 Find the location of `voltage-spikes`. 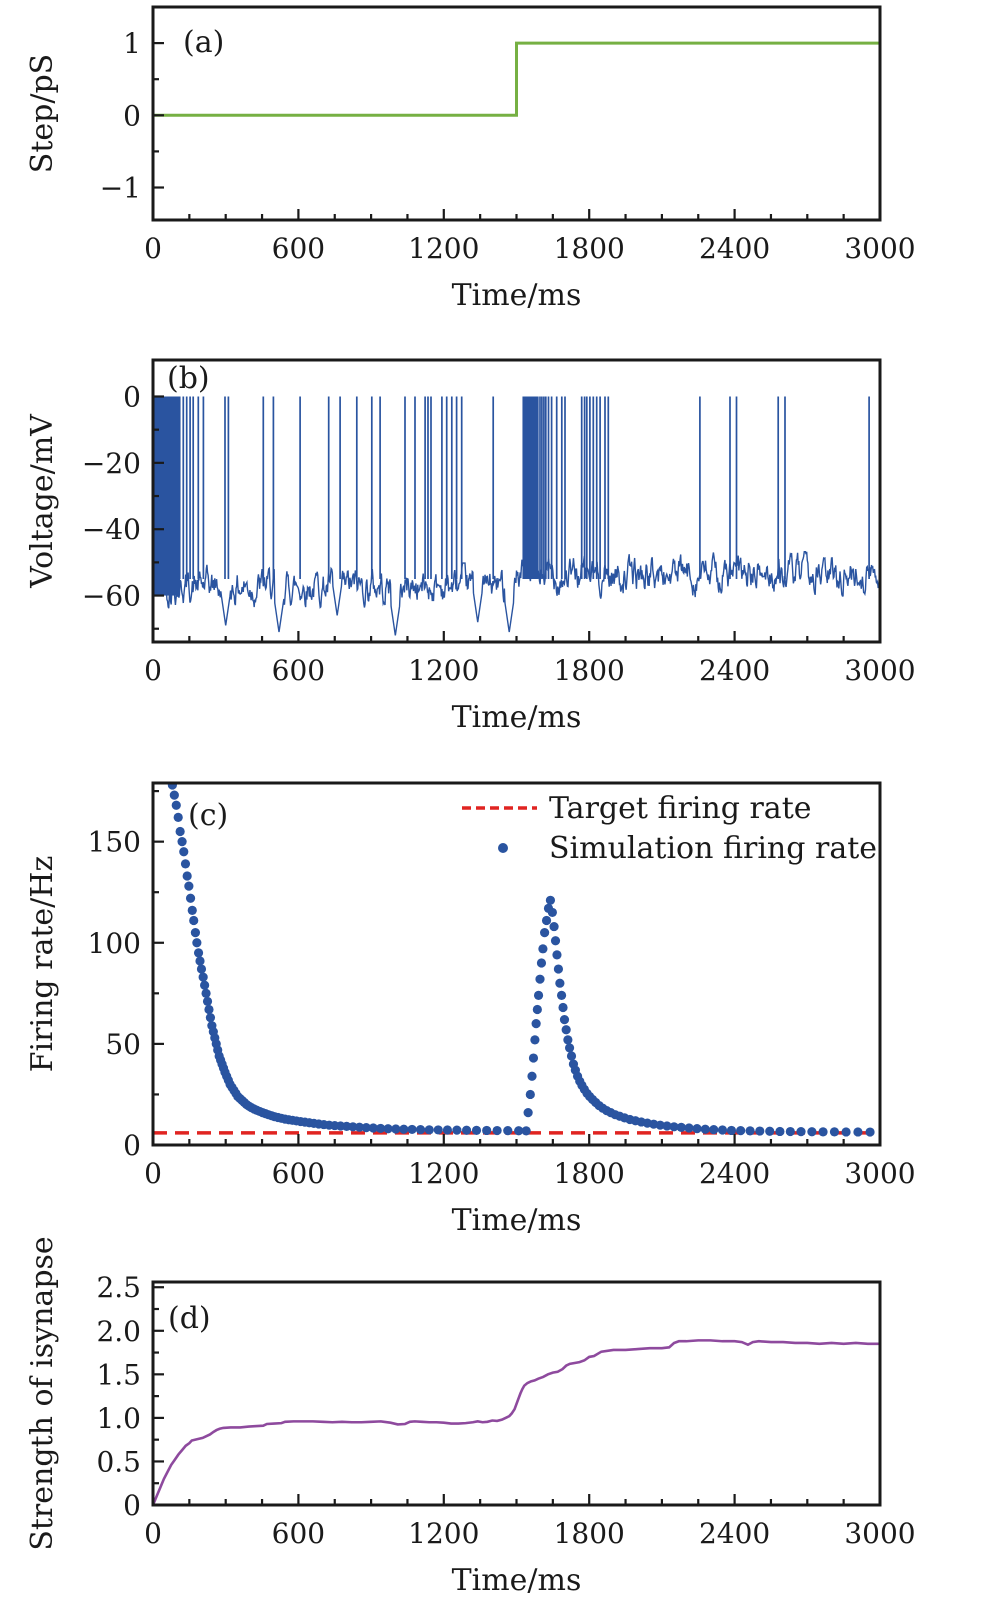

voltage-spikes is located at coordinates (511, 487).